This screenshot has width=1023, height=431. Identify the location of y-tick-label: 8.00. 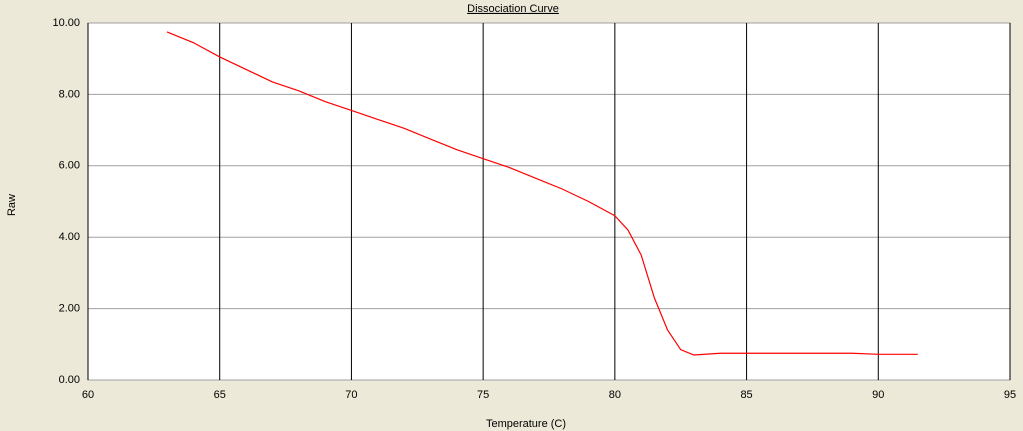
(69, 94).